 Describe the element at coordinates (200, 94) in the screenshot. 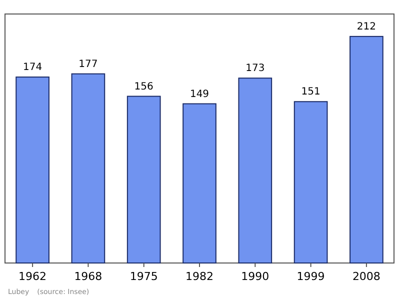

I see `data-label: 149` at that location.